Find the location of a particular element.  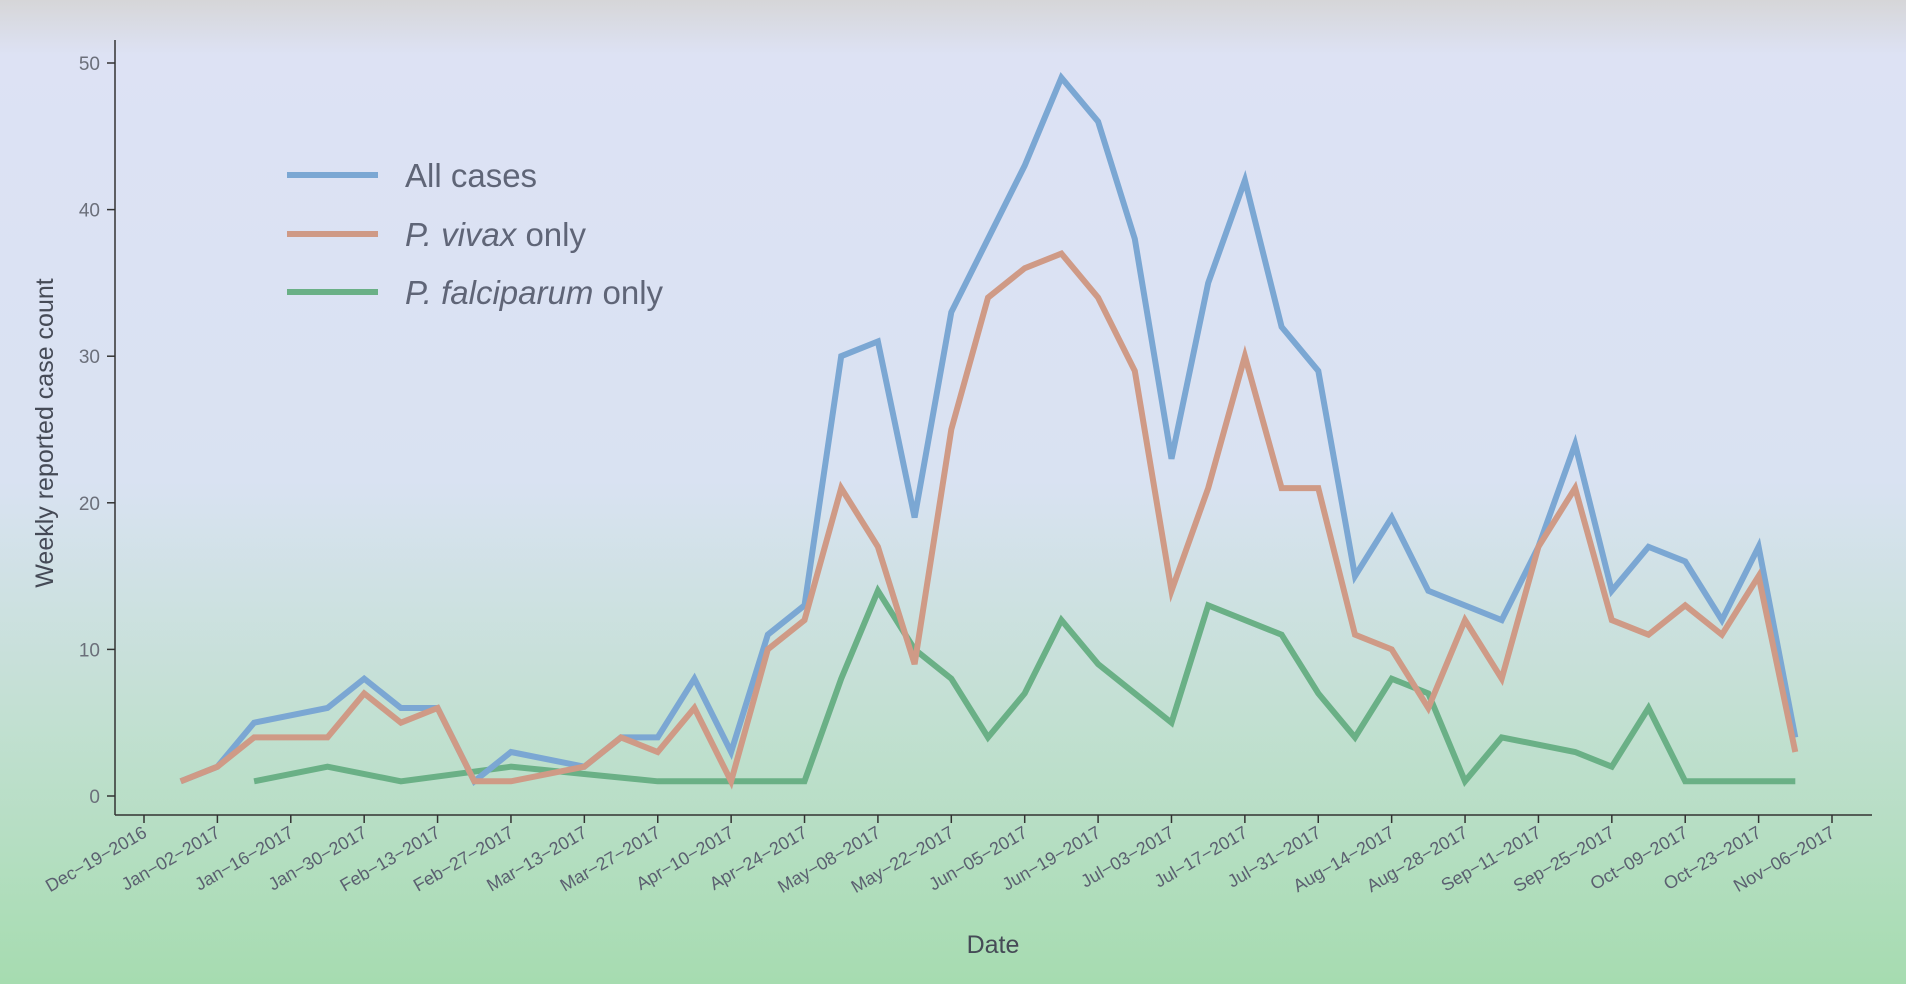

legend: All cases P. vivax only P. falciparum only is located at coordinates (475, 234).